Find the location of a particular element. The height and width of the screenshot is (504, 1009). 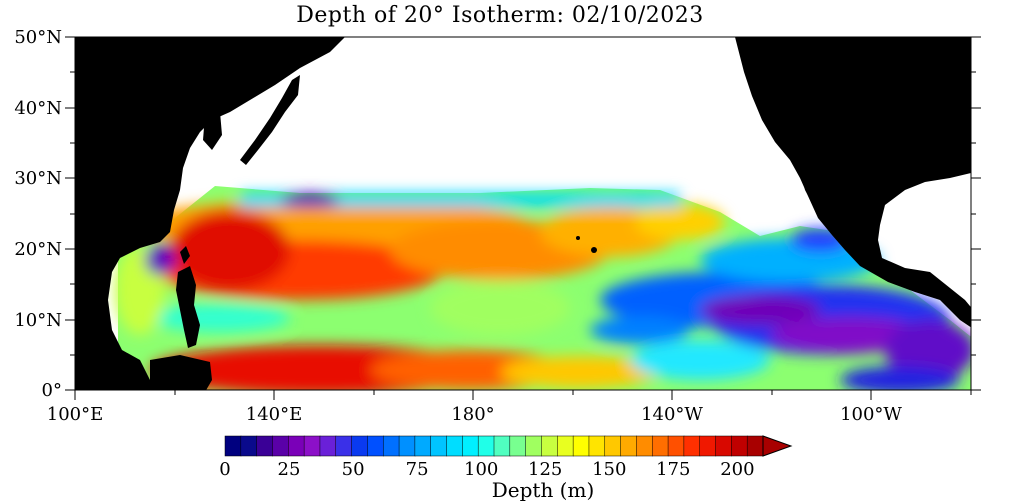

latitude-labels: 50°N 40°N 30°N 20°N 10°N 0° is located at coordinates (38, 214).